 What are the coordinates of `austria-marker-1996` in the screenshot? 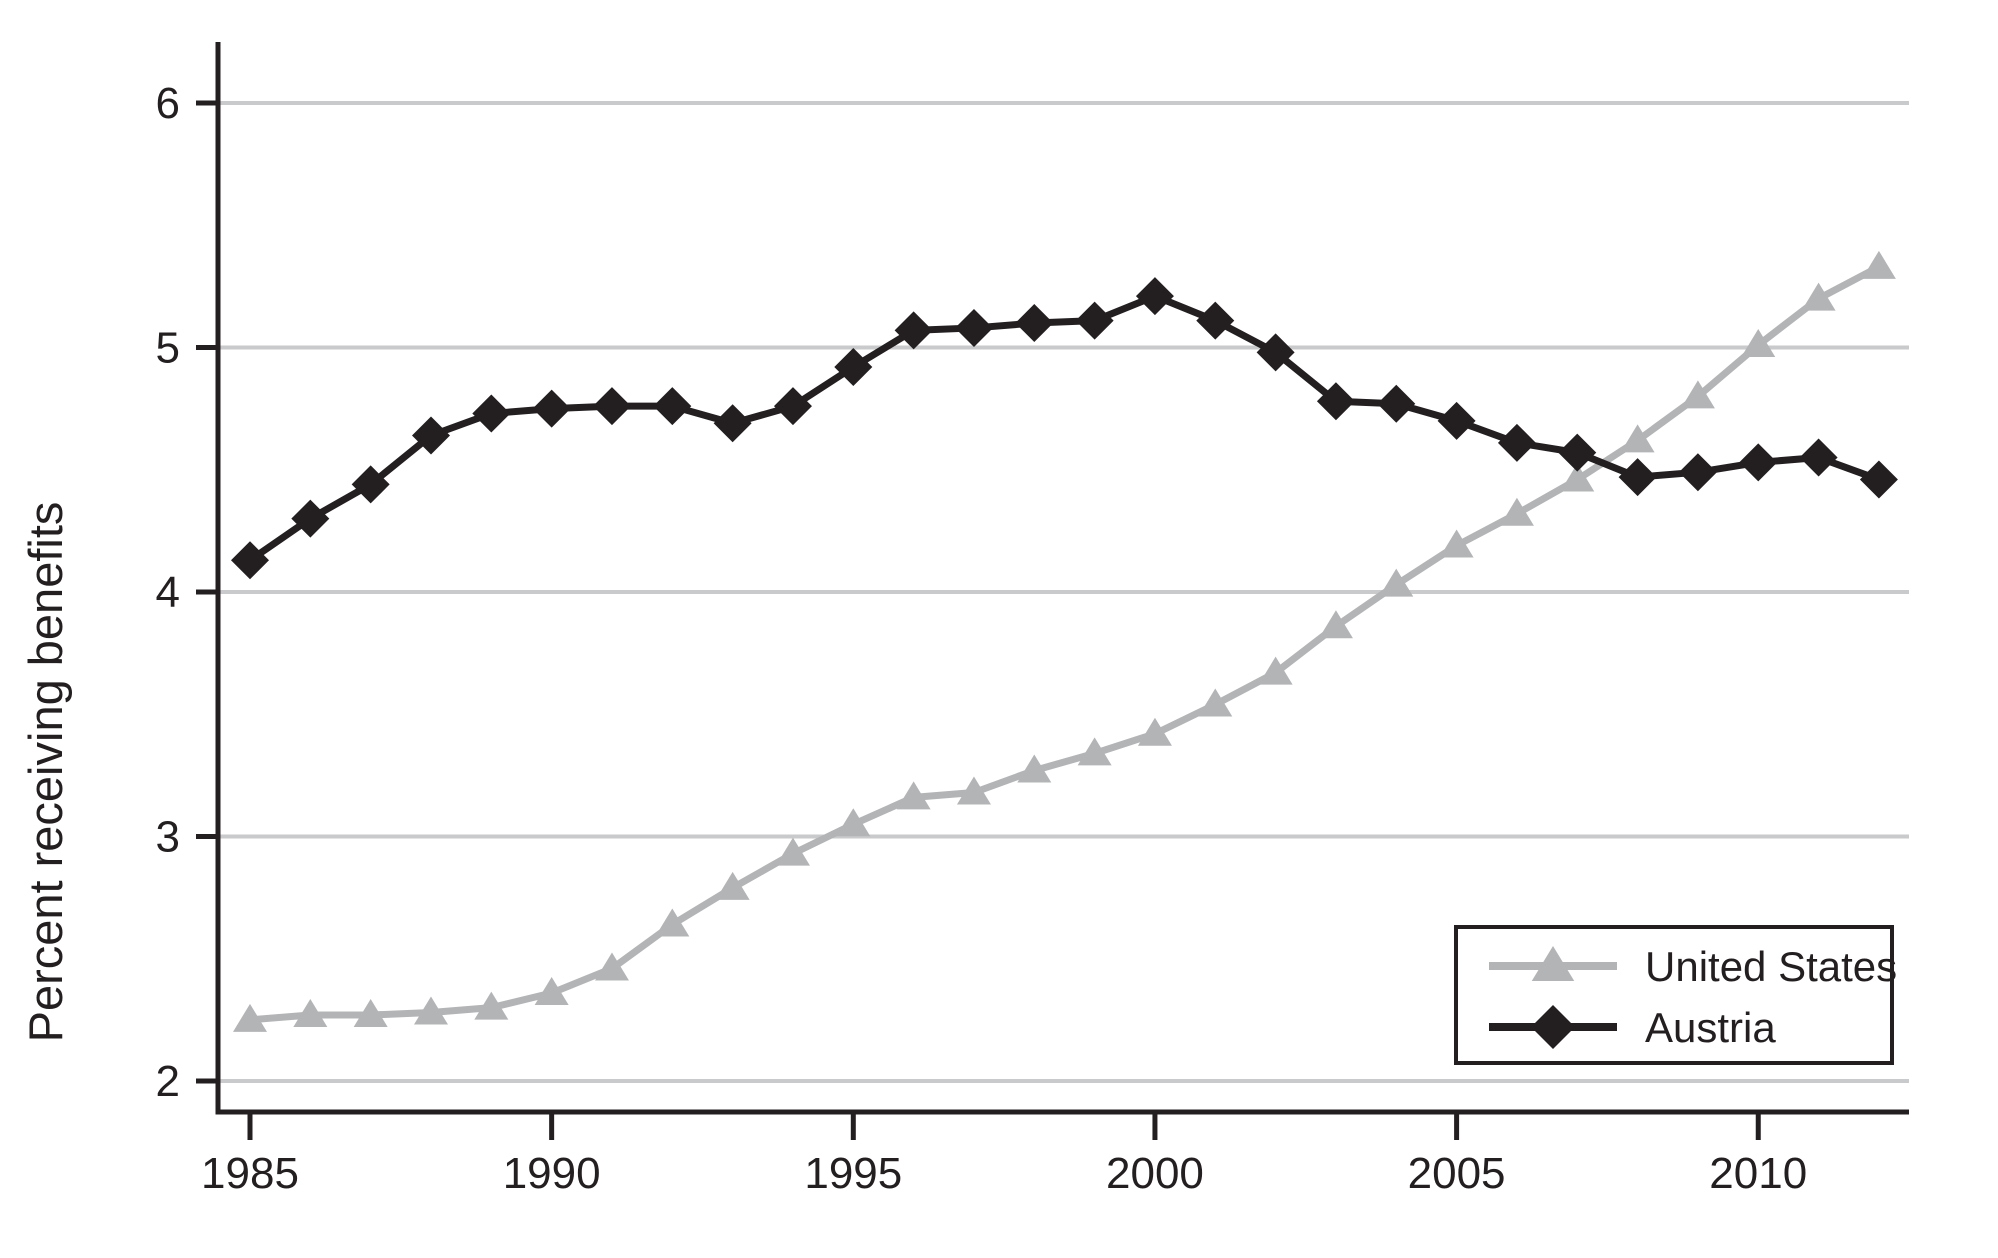 It's located at (913, 330).